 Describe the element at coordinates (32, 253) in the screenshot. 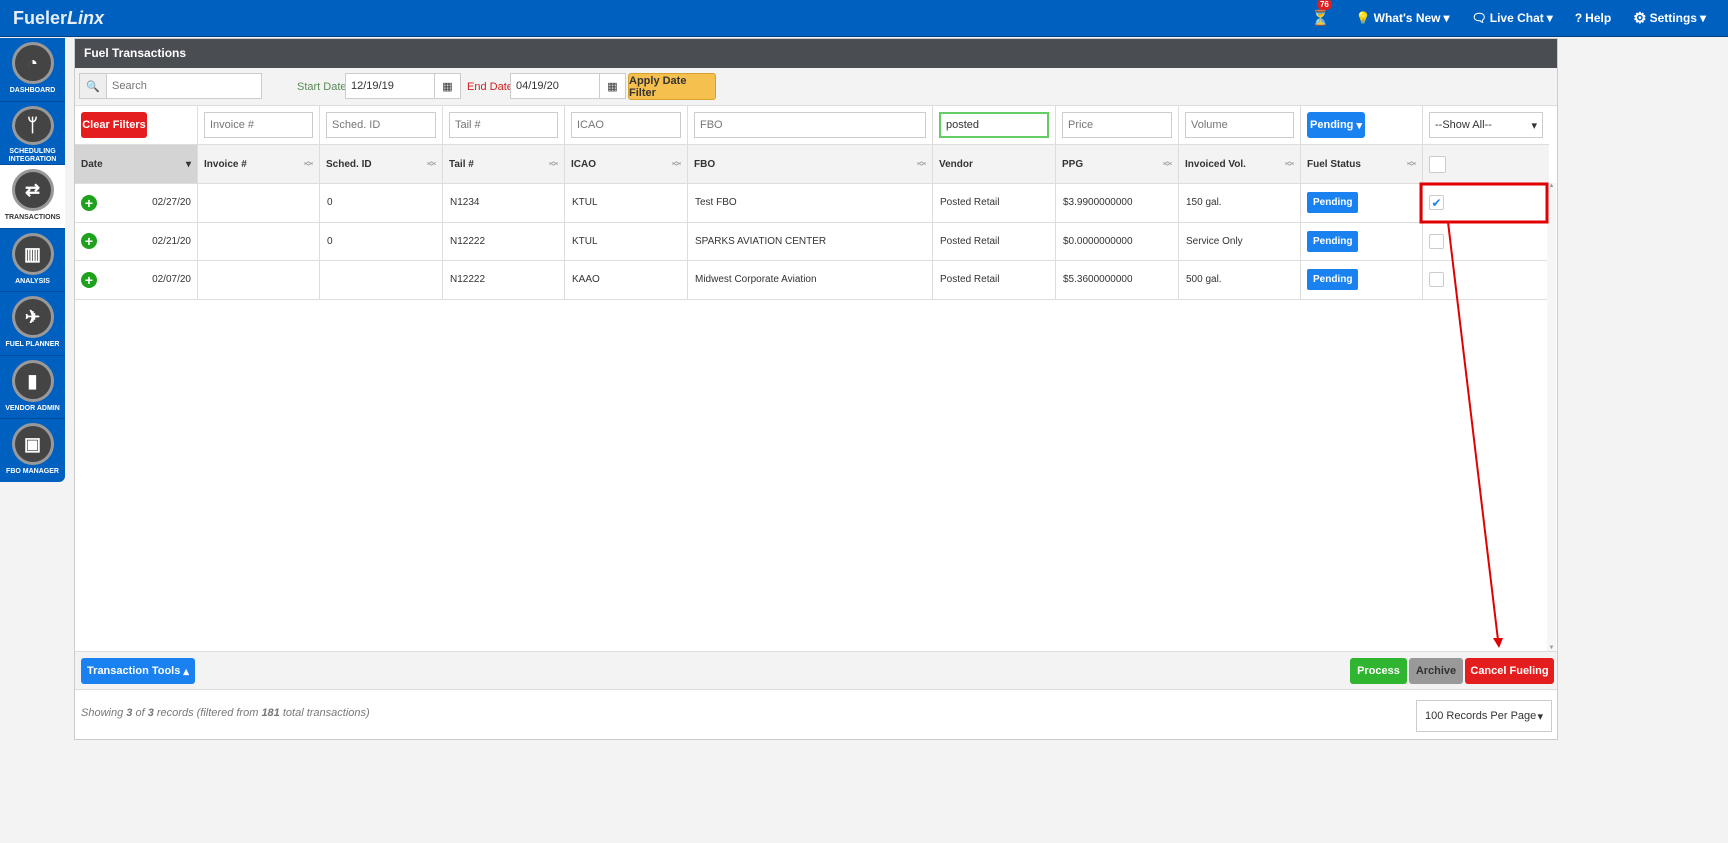

I see `bar-chart-icon: ▥` at that location.